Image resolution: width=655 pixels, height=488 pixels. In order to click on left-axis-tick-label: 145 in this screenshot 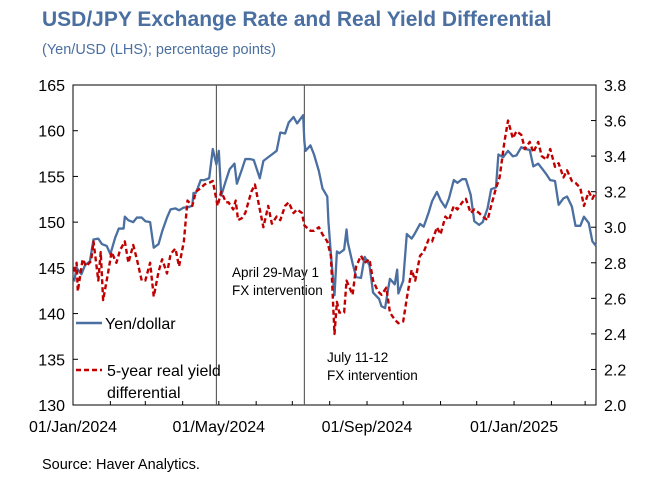, I will do `click(51, 269)`.